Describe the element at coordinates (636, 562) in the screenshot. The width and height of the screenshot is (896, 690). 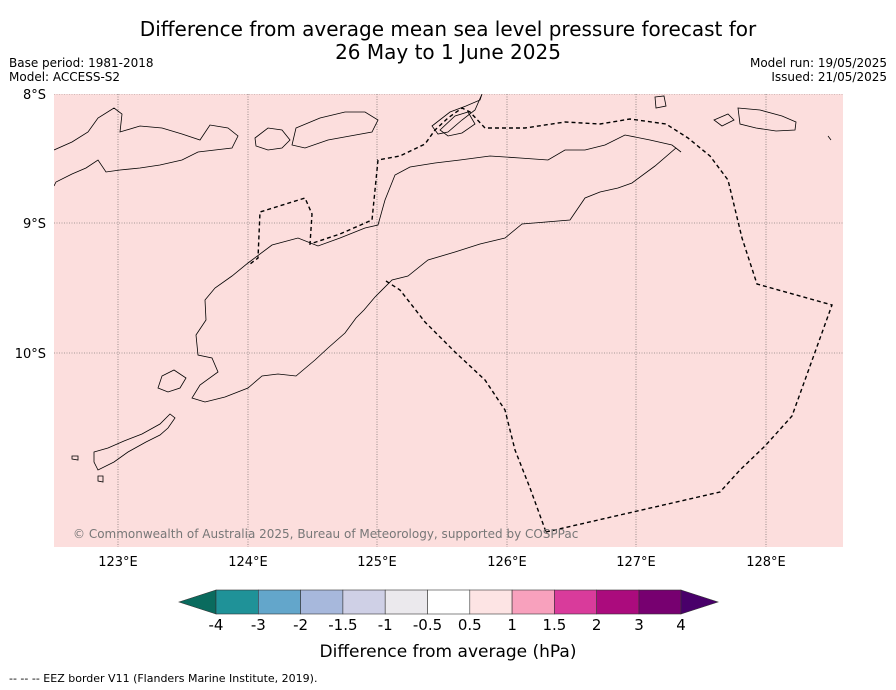
I see `lon-label-127e: 127°E` at that location.